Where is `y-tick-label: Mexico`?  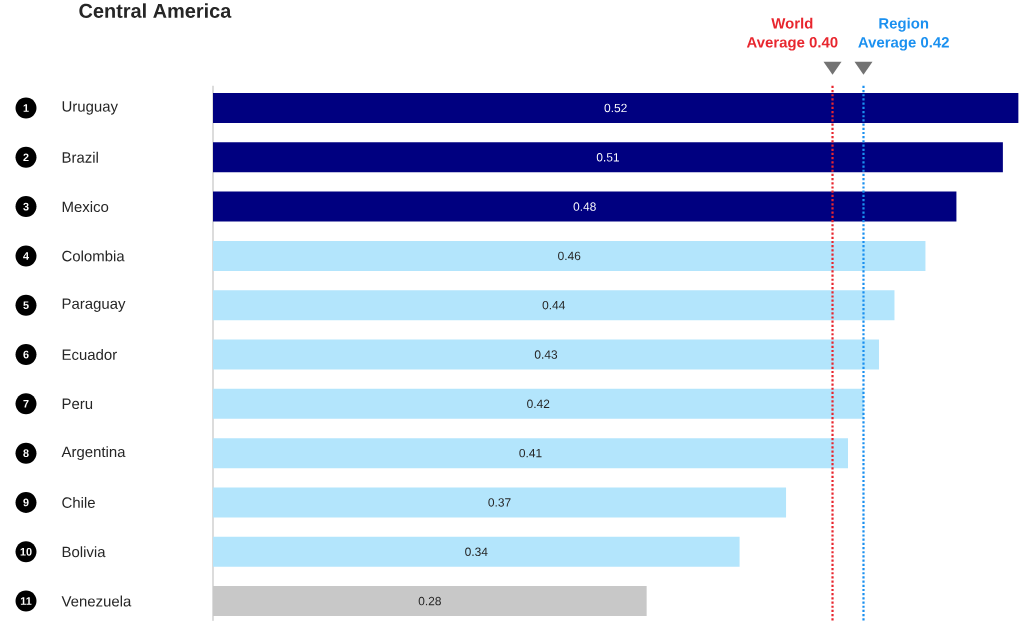 y-tick-label: Mexico is located at coordinates (85, 207).